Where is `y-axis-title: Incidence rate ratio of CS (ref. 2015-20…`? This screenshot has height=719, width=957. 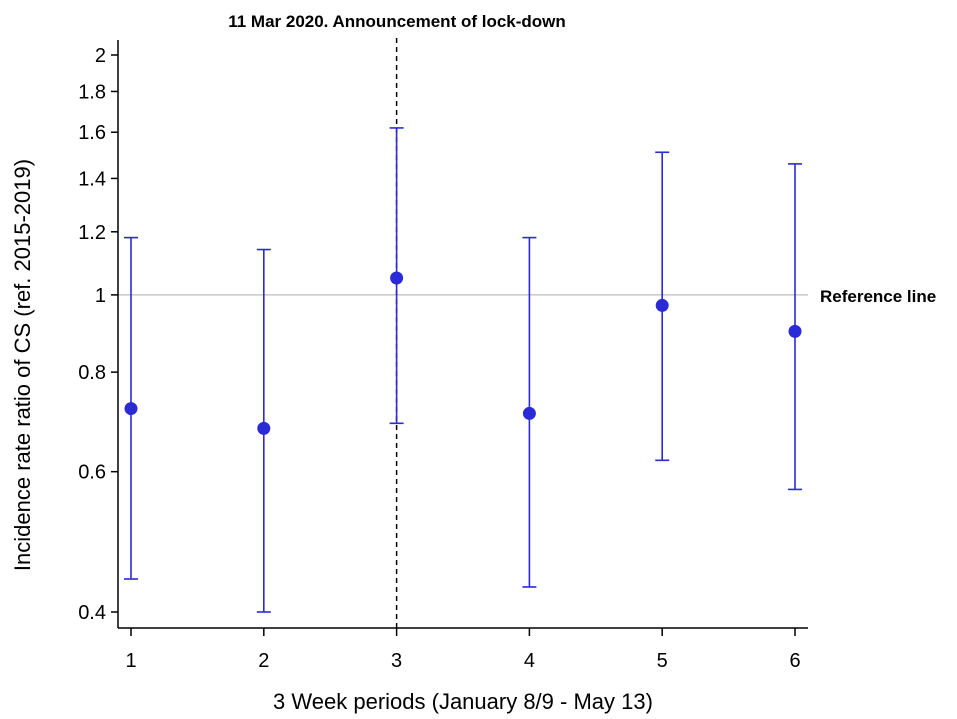
y-axis-title: Incidence rate ratio of CS (ref. 2015-20… is located at coordinates (22, 365).